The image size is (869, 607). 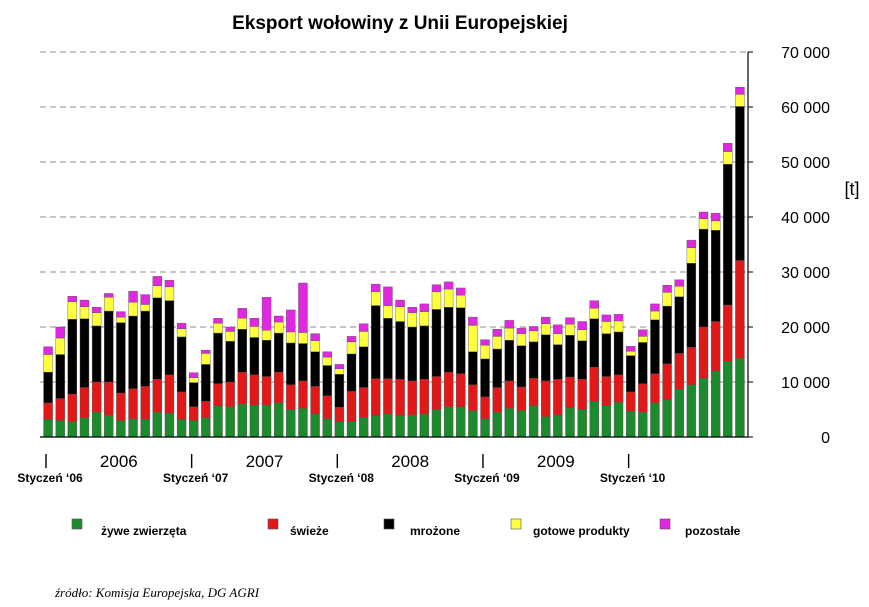 I want to click on year-label: 2006, so click(x=119, y=461).